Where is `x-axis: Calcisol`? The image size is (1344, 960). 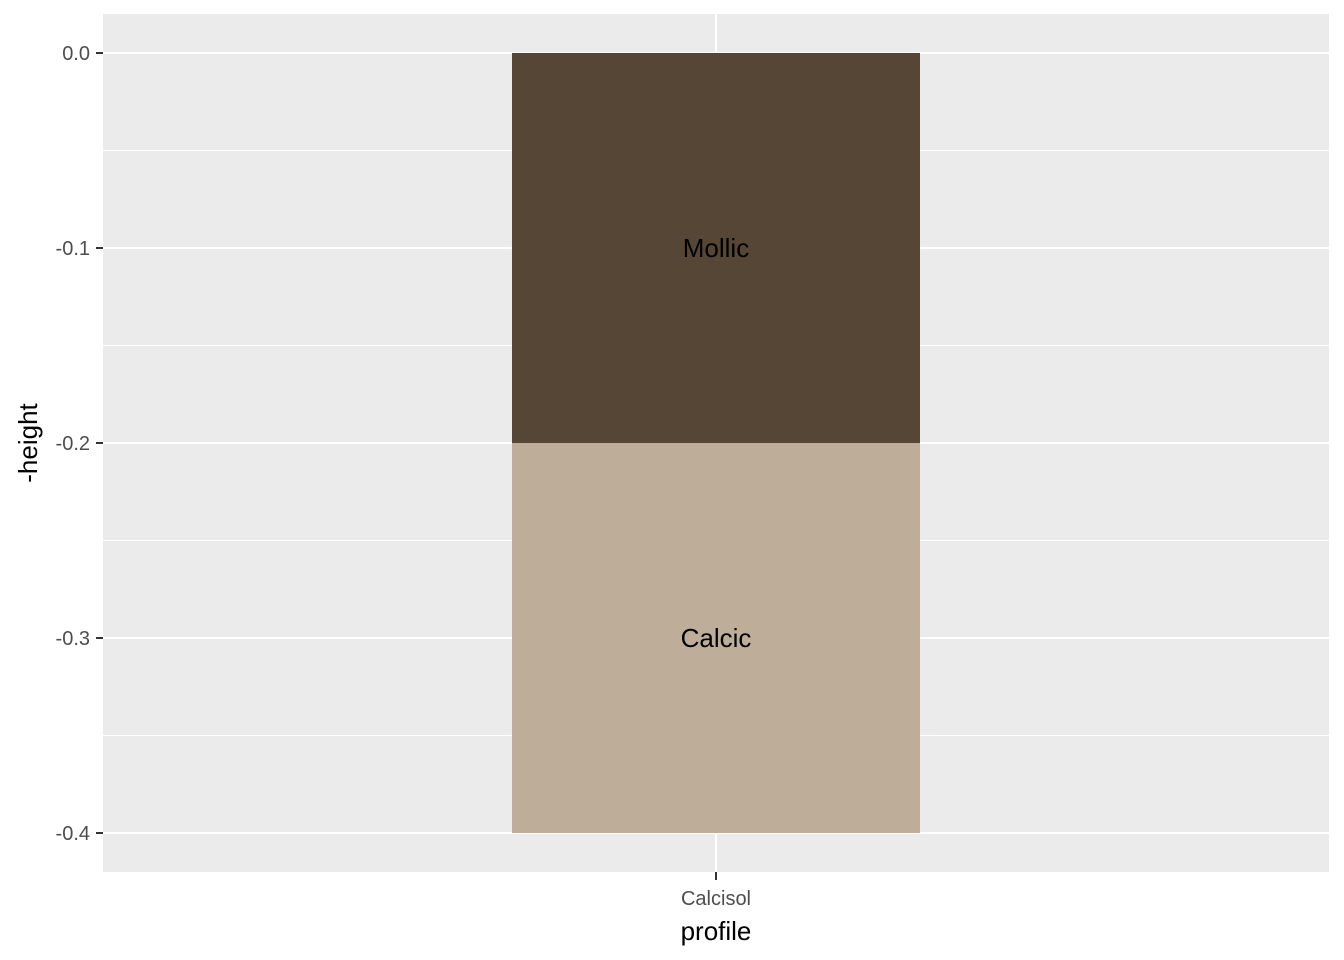 x-axis: Calcisol is located at coordinates (716, 891).